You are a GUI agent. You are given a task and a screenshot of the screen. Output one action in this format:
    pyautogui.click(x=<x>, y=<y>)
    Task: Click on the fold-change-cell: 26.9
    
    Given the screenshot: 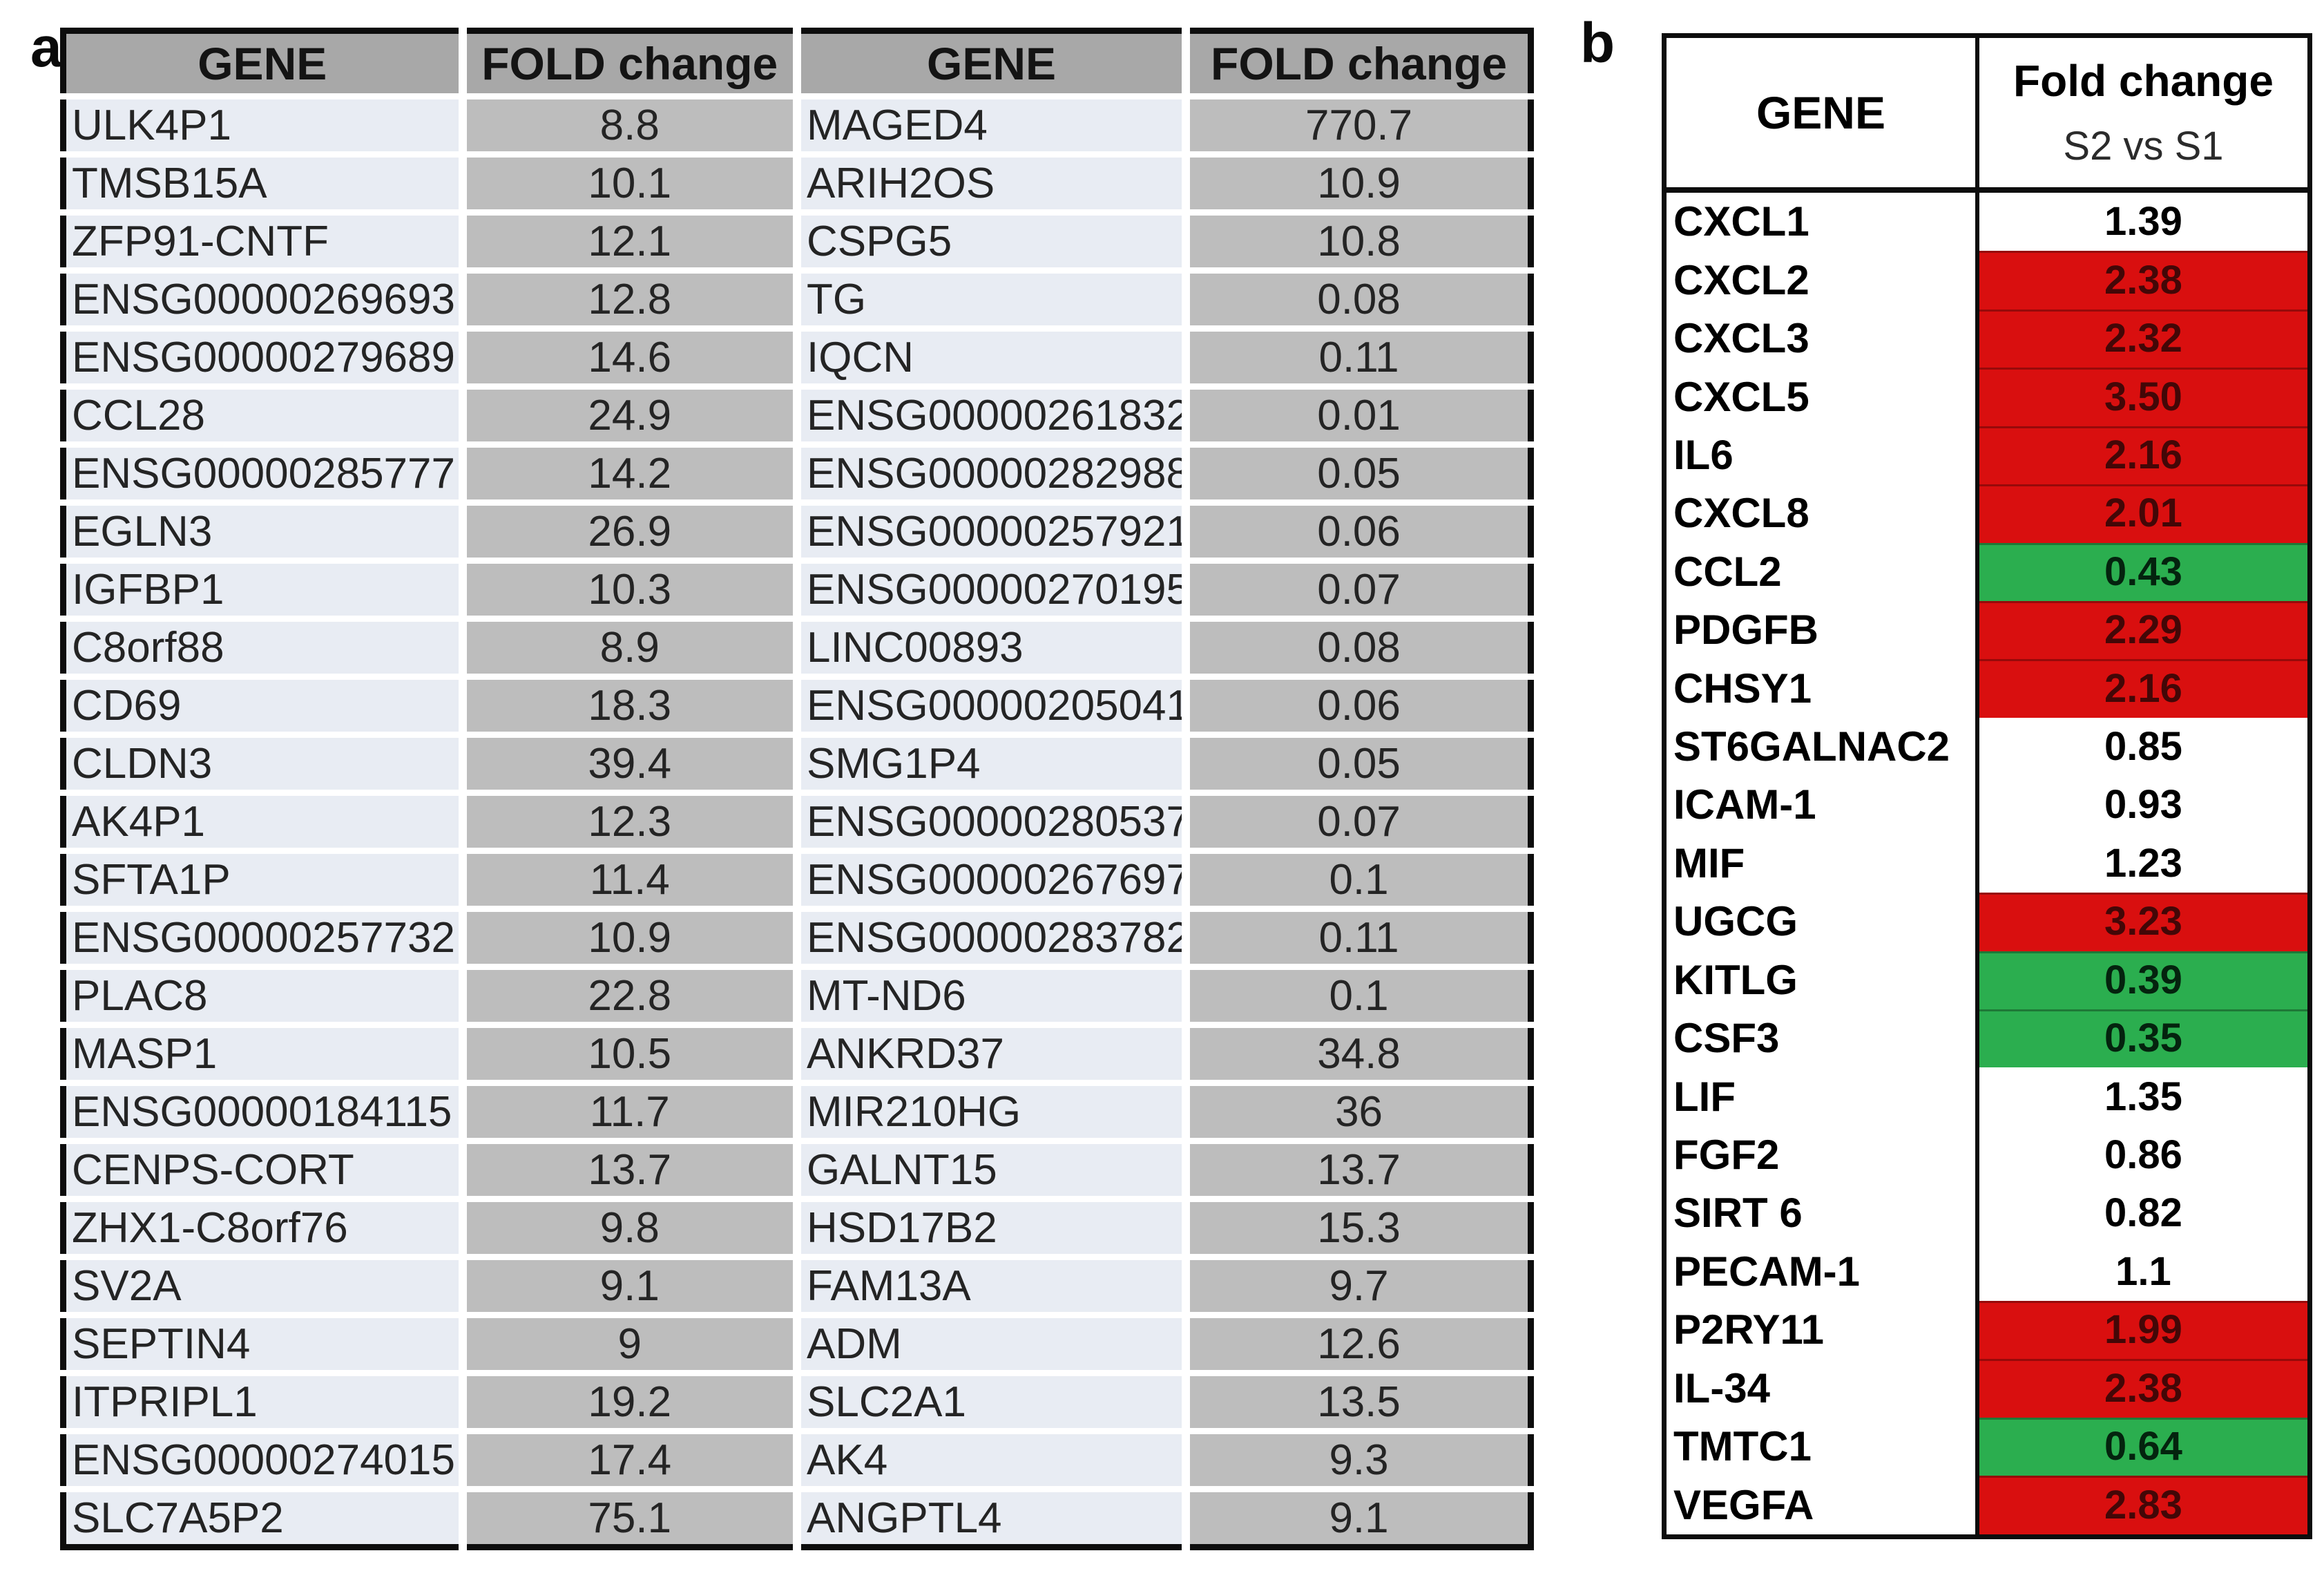 What is the action you would take?
    pyautogui.click(x=631, y=533)
    